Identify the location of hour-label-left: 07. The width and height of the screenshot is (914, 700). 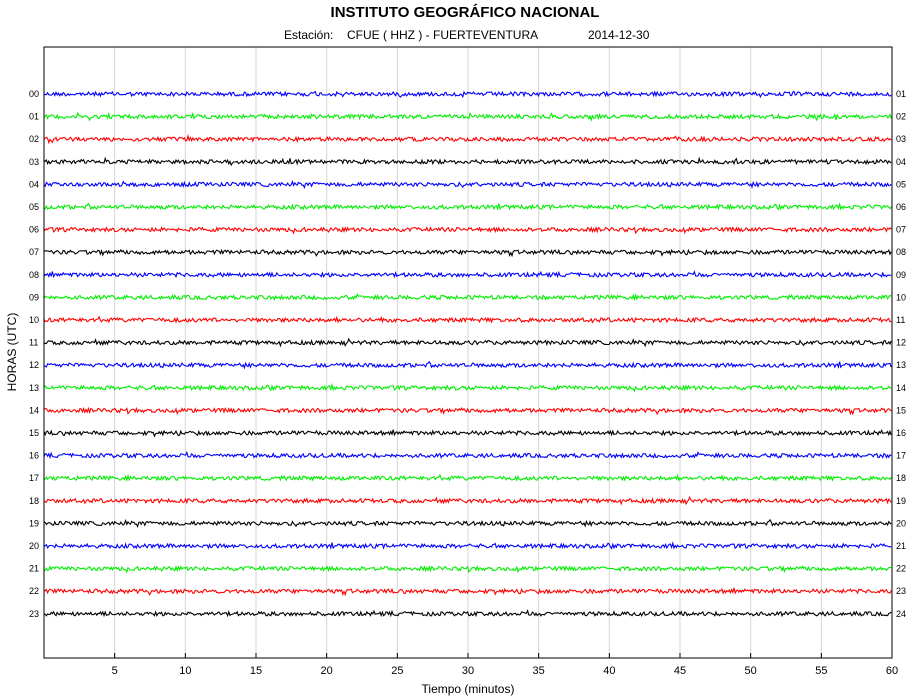
(34, 252).